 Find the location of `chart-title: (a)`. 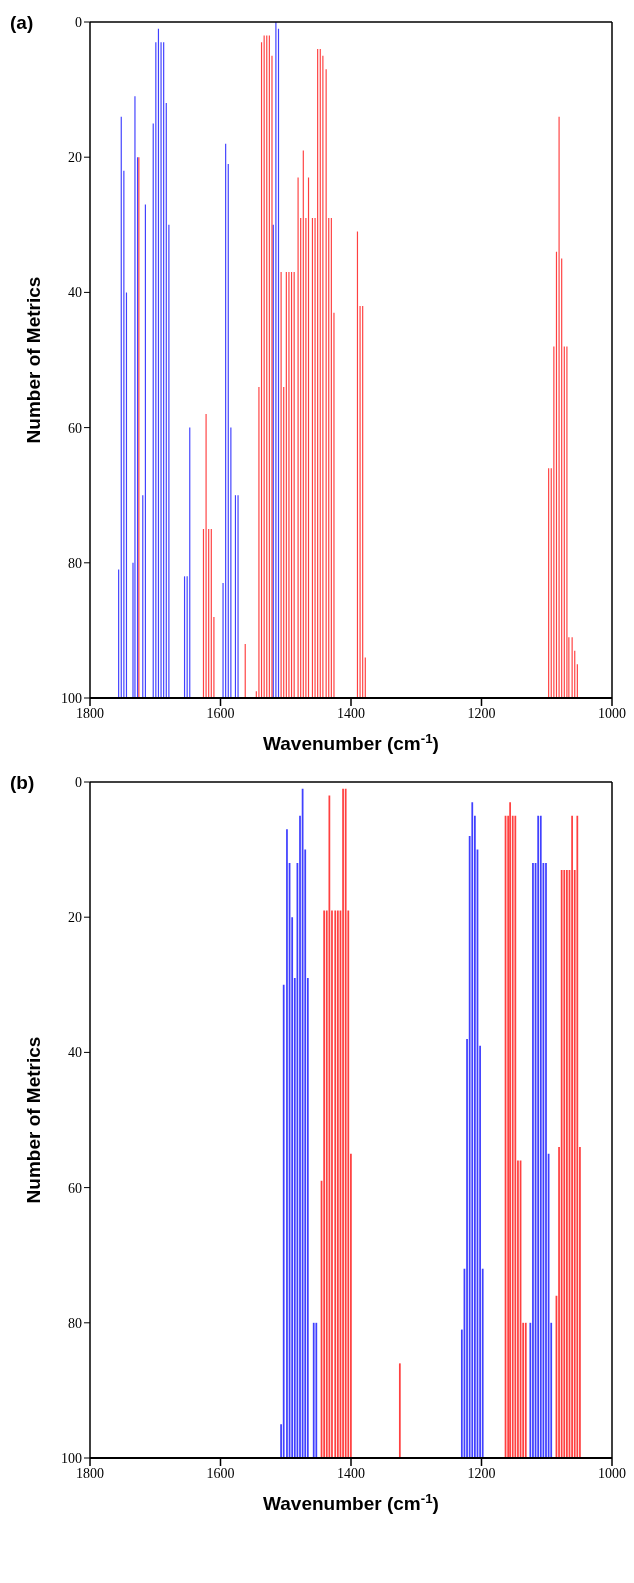

chart-title: (a) is located at coordinates (22, 23).